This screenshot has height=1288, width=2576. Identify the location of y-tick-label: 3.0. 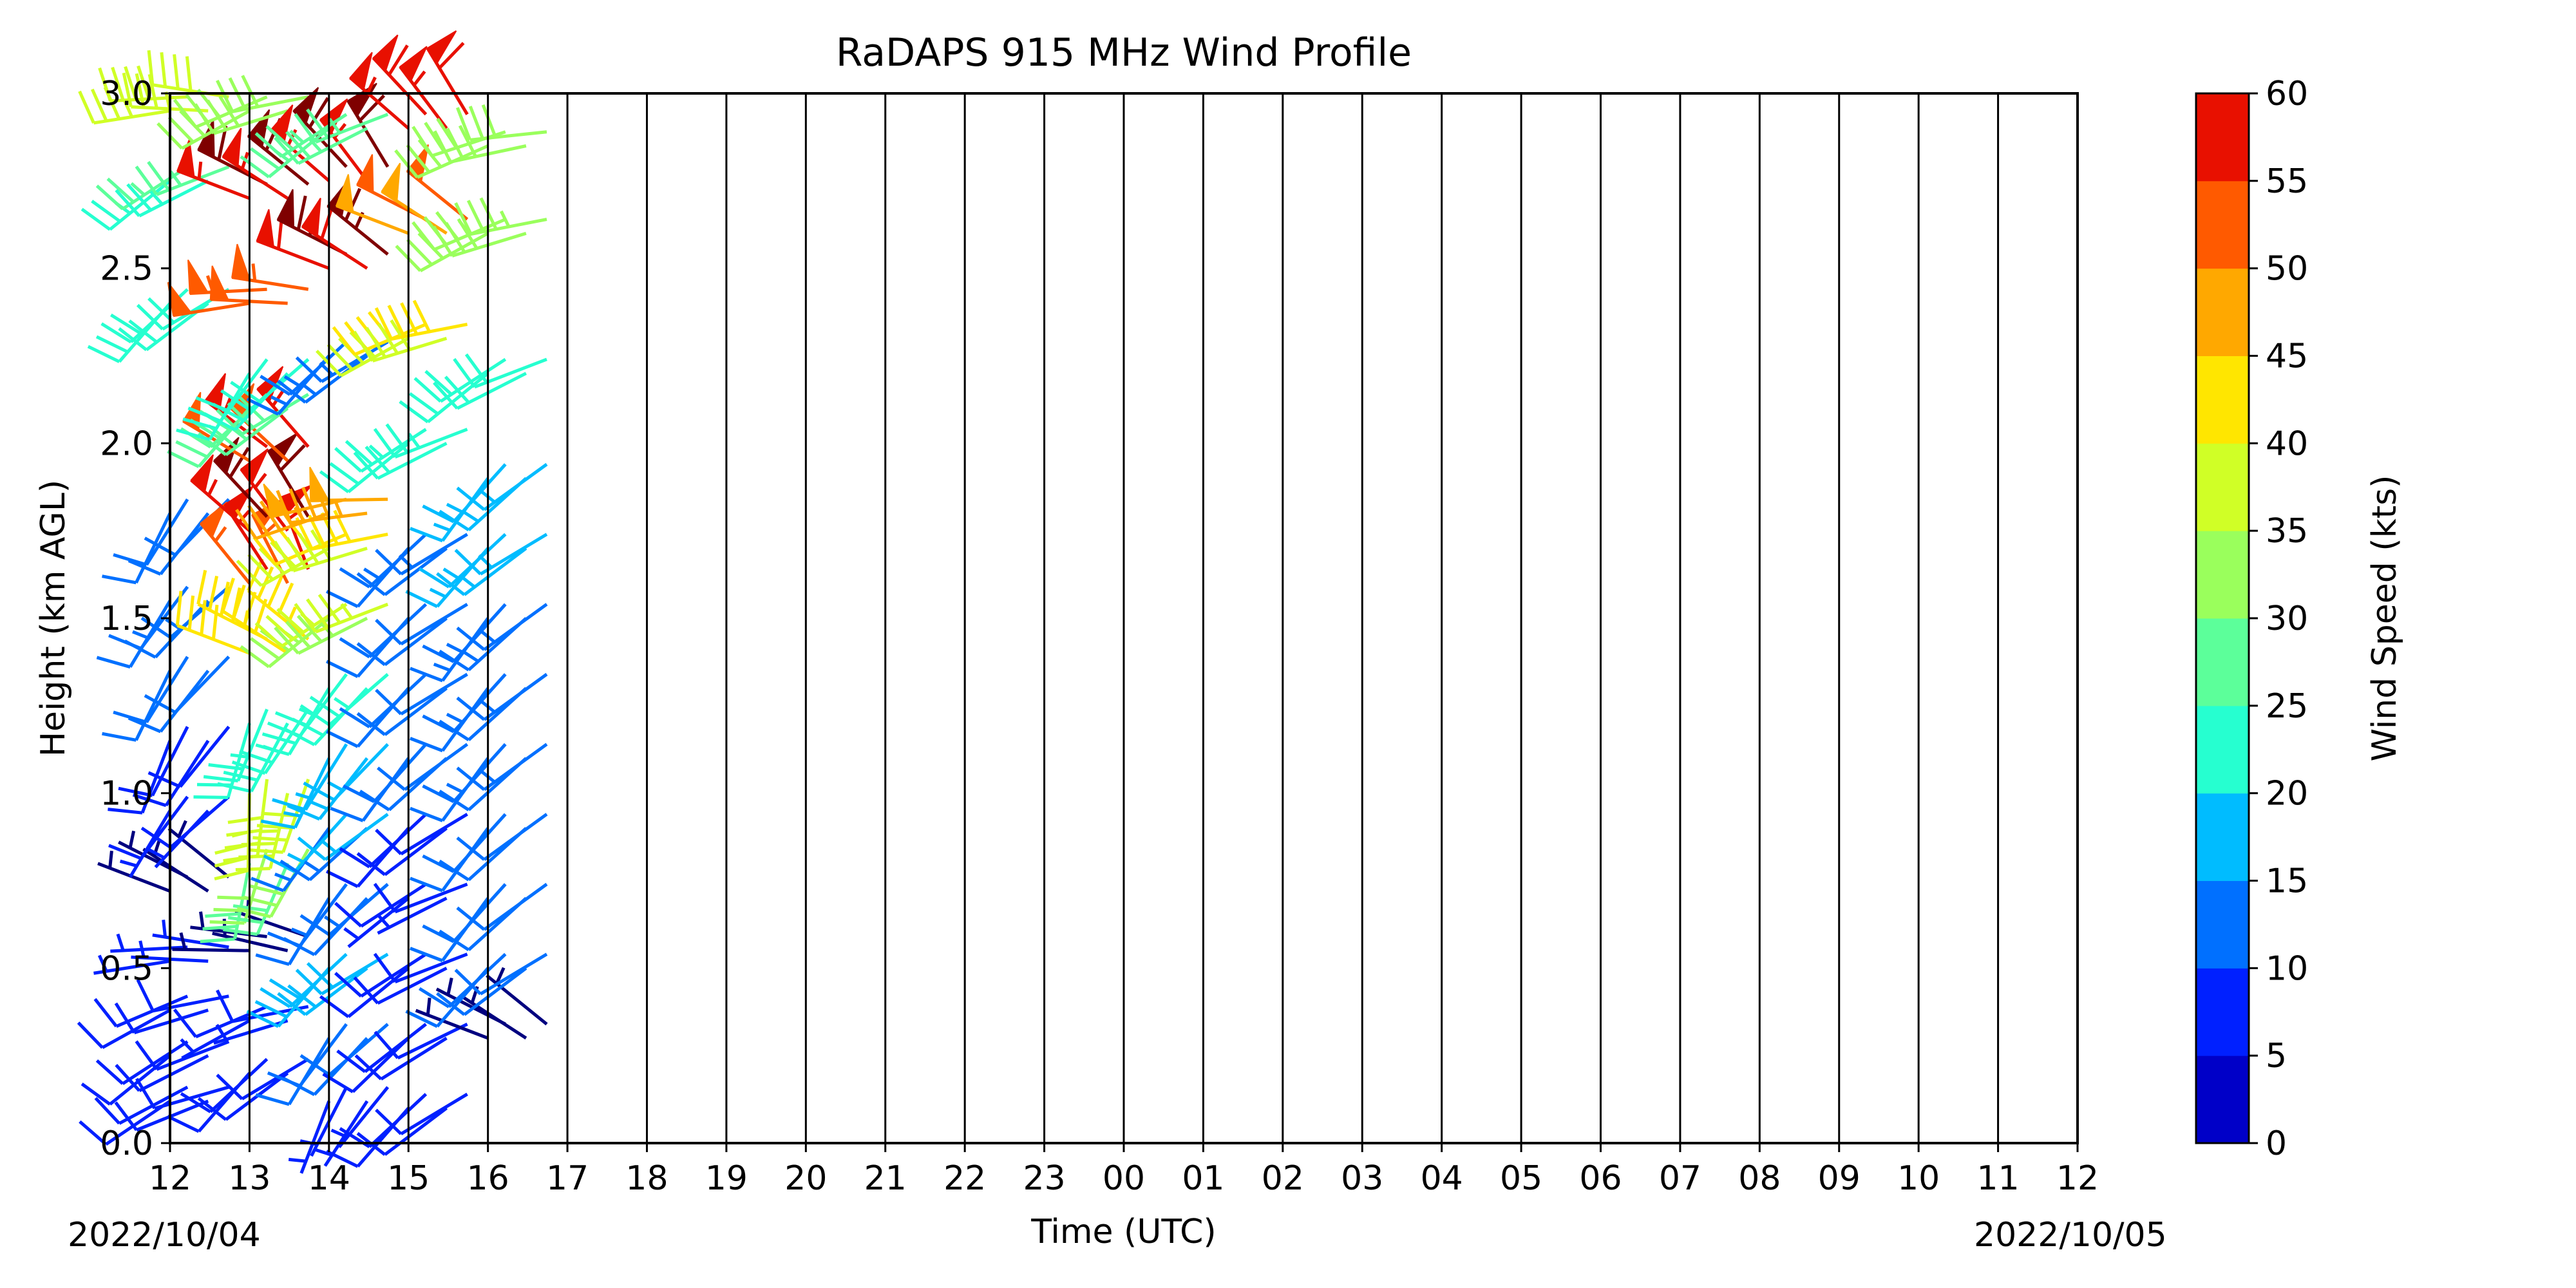
(127, 94).